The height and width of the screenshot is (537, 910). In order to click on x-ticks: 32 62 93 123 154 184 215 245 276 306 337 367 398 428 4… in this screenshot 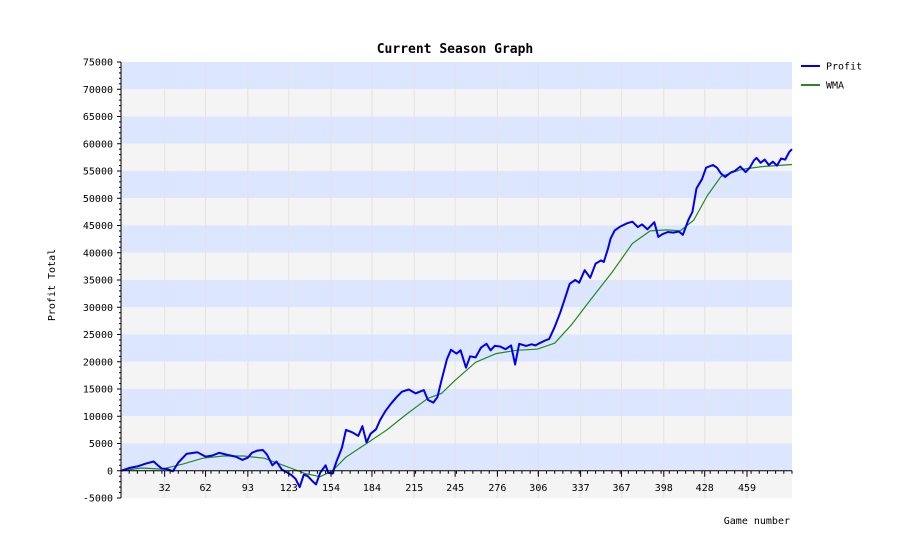, I will do `click(456, 482)`.